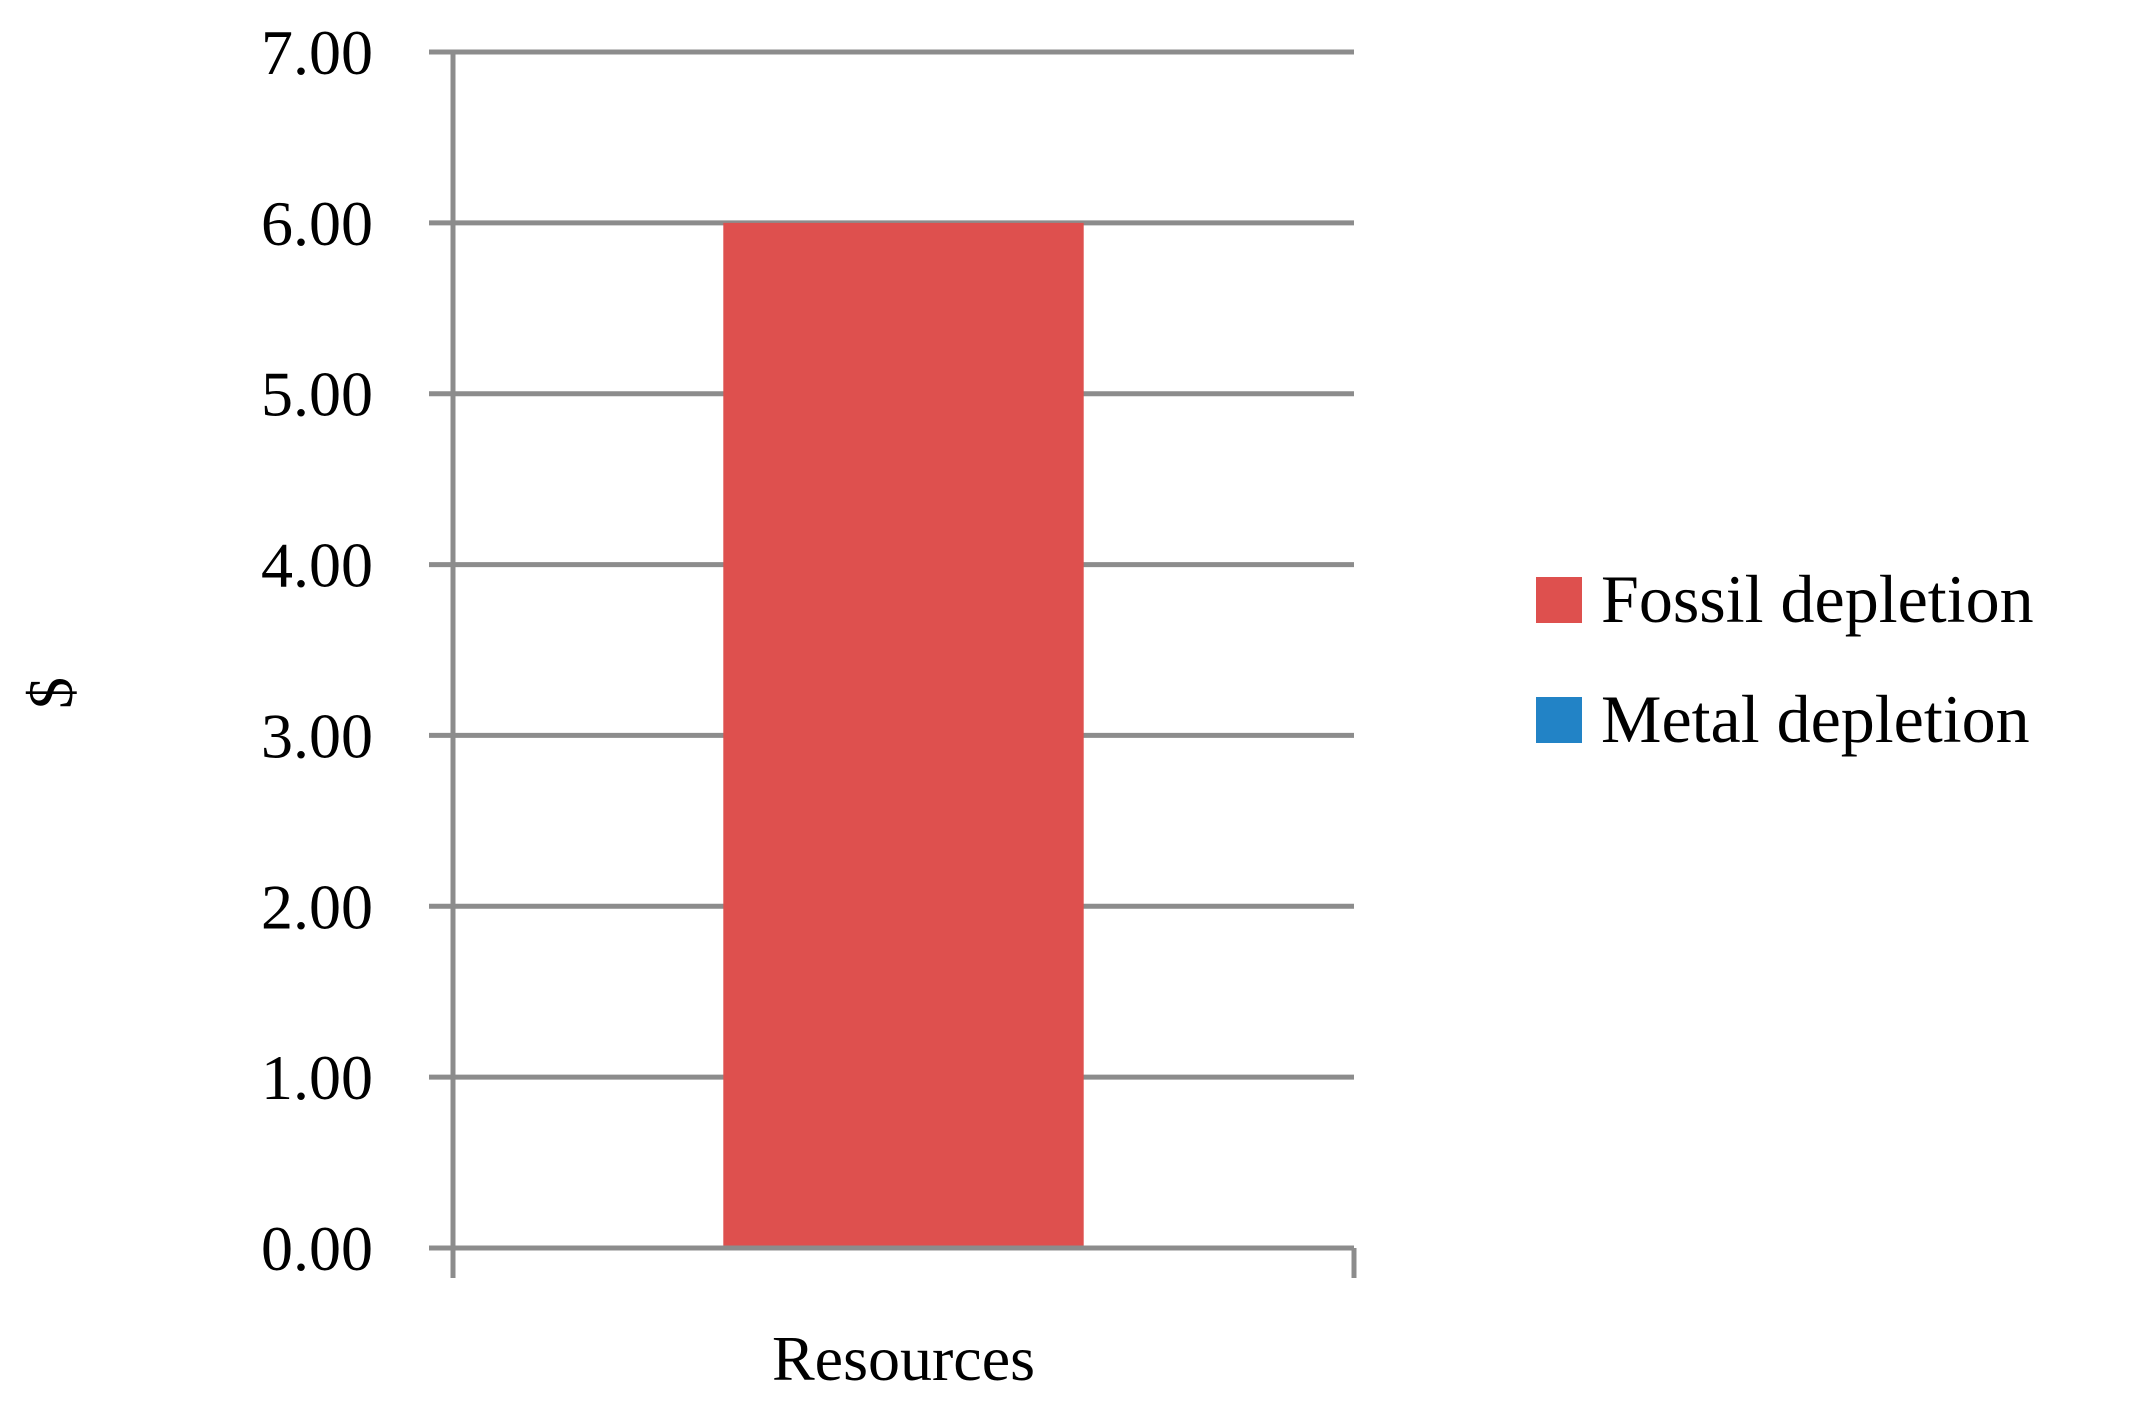 The image size is (2142, 1416). I want to click on legend-label: Fossil depletion, so click(1817, 599).